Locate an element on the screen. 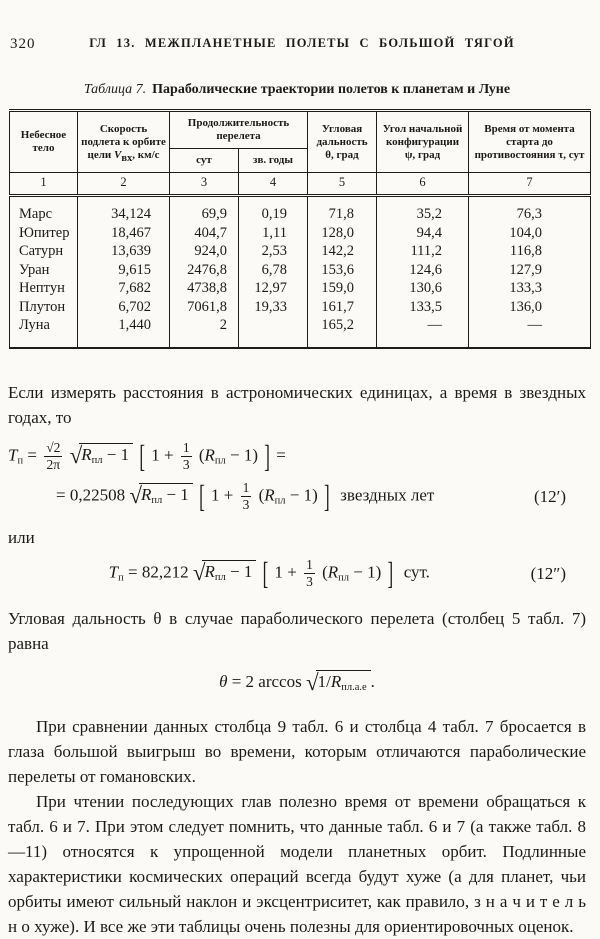 The height and width of the screenshot is (939, 600). T-symbol: T is located at coordinates (113, 572).